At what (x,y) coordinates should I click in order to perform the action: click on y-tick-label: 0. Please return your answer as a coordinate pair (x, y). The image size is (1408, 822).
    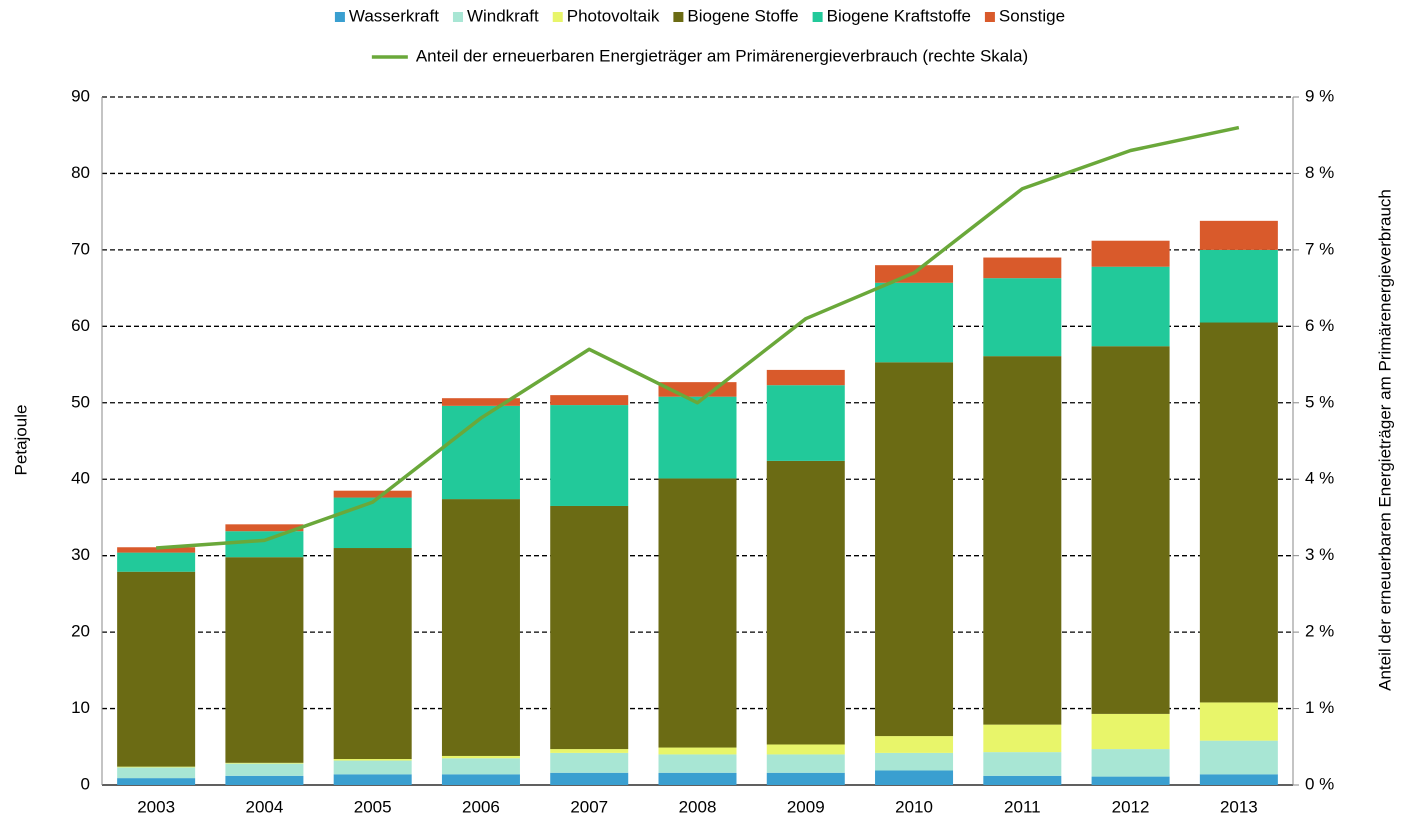
    Looking at the image, I should click on (85, 783).